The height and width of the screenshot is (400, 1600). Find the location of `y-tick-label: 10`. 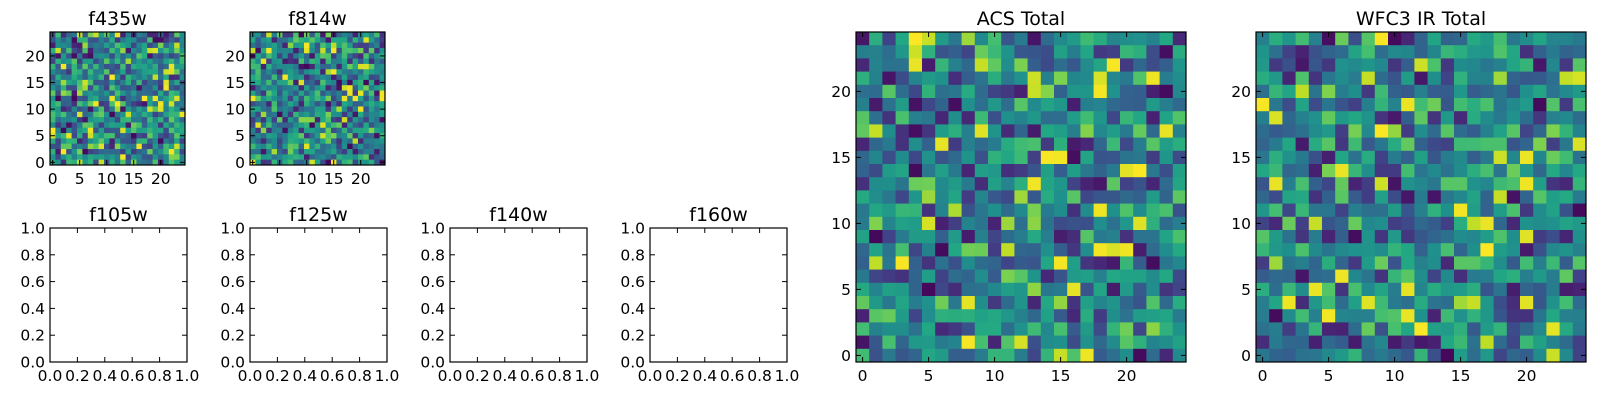

y-tick-label: 10 is located at coordinates (235, 110).